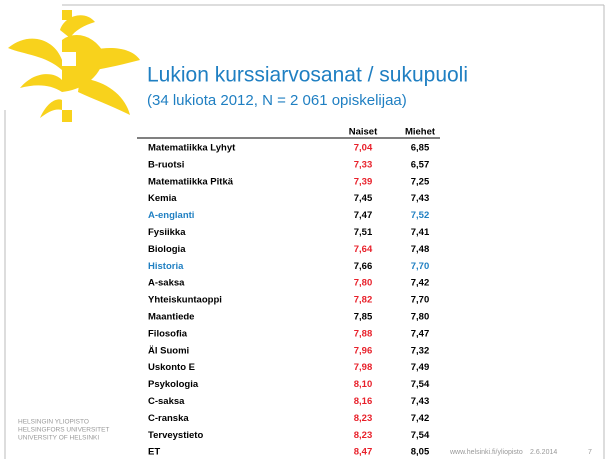 This screenshot has width=609, height=459. Describe the element at coordinates (166, 283) in the screenshot. I see `subject: A-saksa` at that location.